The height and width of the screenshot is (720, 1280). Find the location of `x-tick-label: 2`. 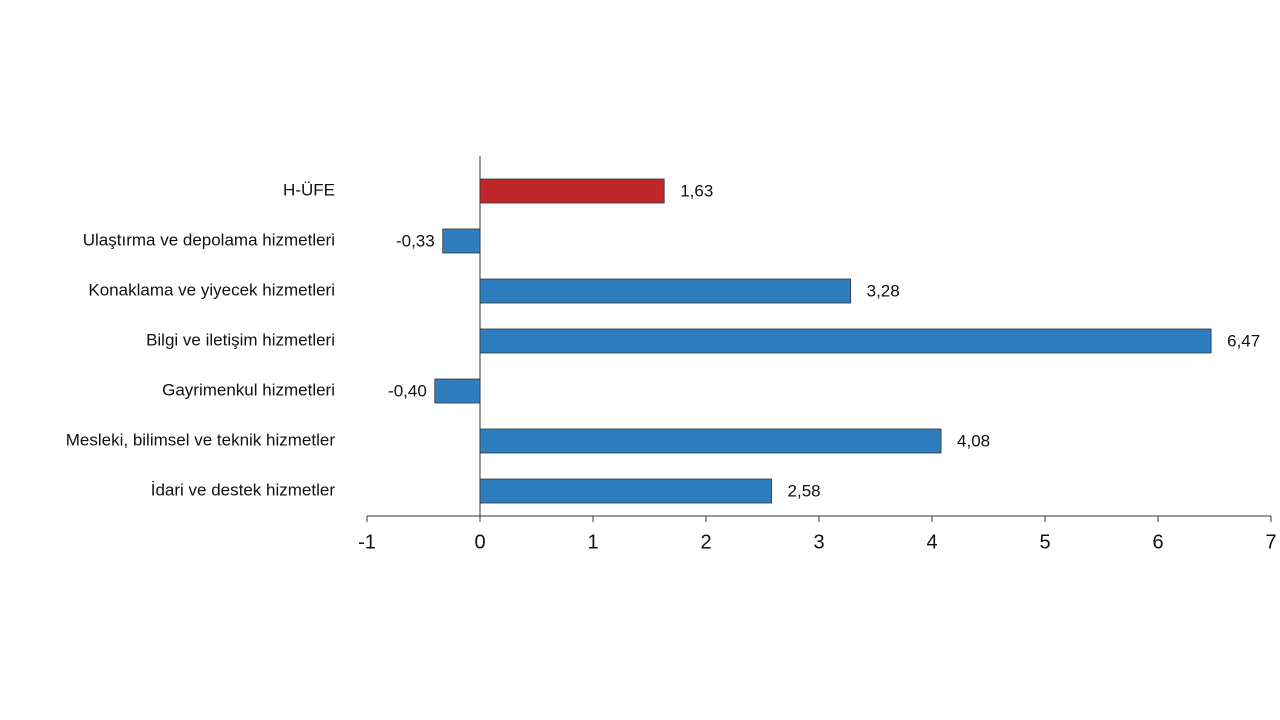

x-tick-label: 2 is located at coordinates (705, 542).